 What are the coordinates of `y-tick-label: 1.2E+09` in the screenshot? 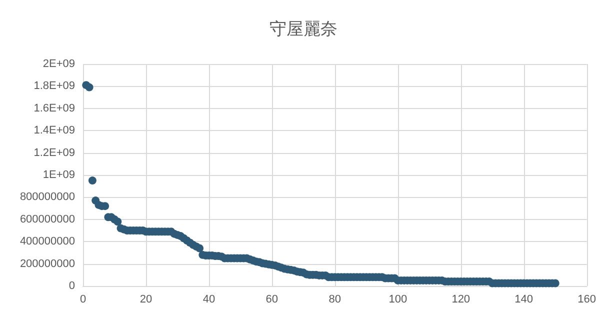 It's located at (54, 152).